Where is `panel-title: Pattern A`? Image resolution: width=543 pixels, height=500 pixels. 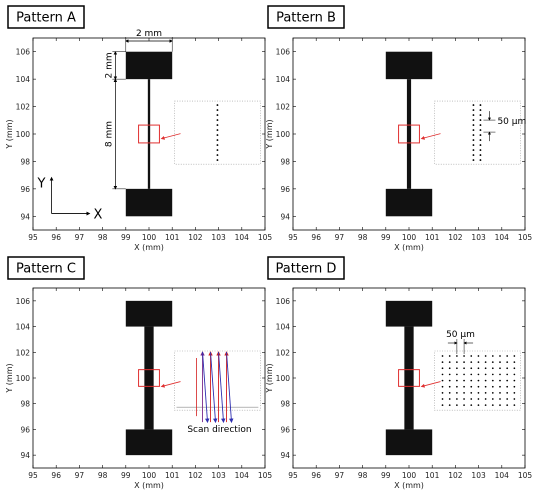 panel-title: Pattern A is located at coordinates (46, 18).